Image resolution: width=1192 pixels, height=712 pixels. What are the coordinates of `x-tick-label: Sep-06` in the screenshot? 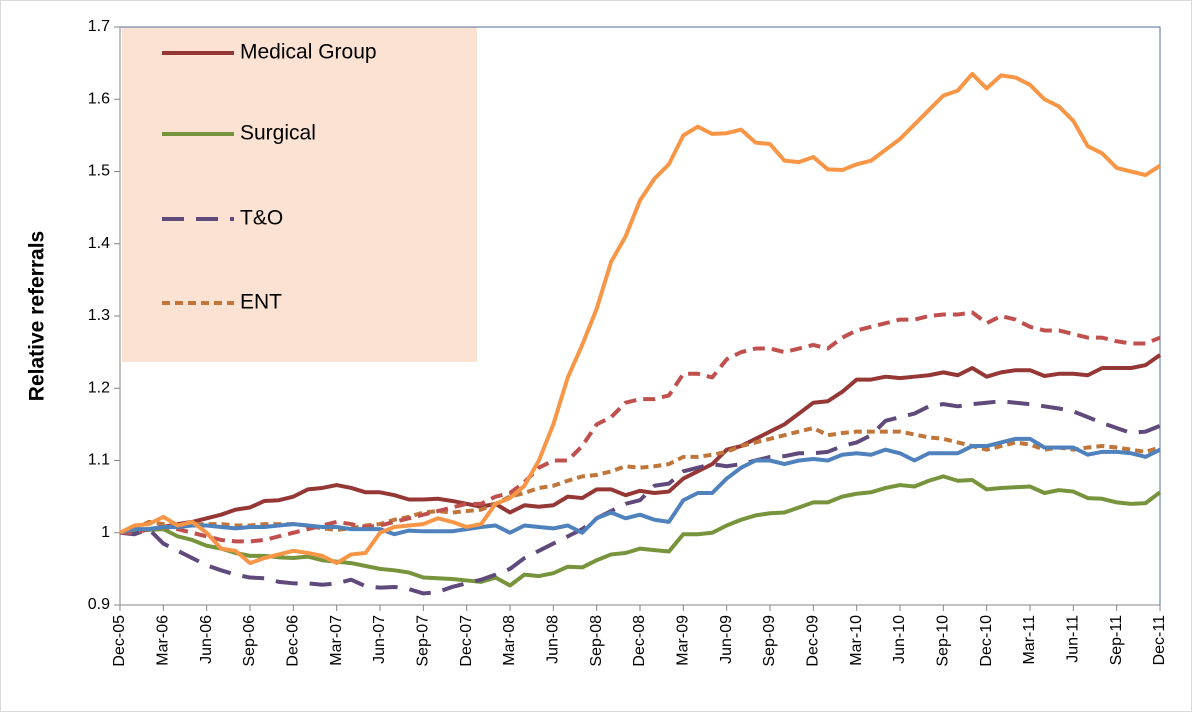 It's located at (249, 641).